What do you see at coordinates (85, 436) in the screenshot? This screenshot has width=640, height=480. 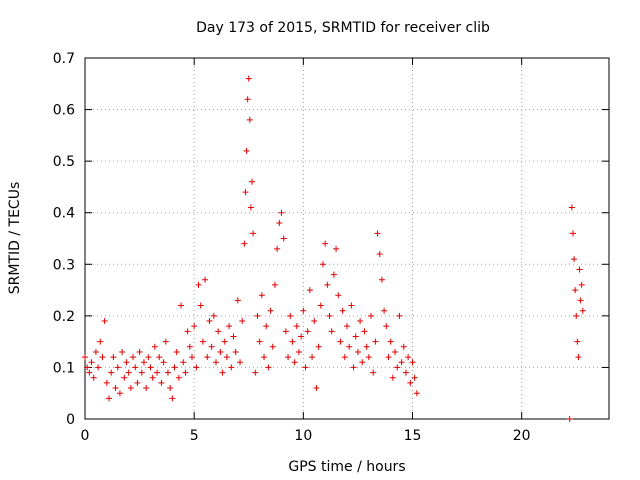 I see `x-tick-label: 0` at bounding box center [85, 436].